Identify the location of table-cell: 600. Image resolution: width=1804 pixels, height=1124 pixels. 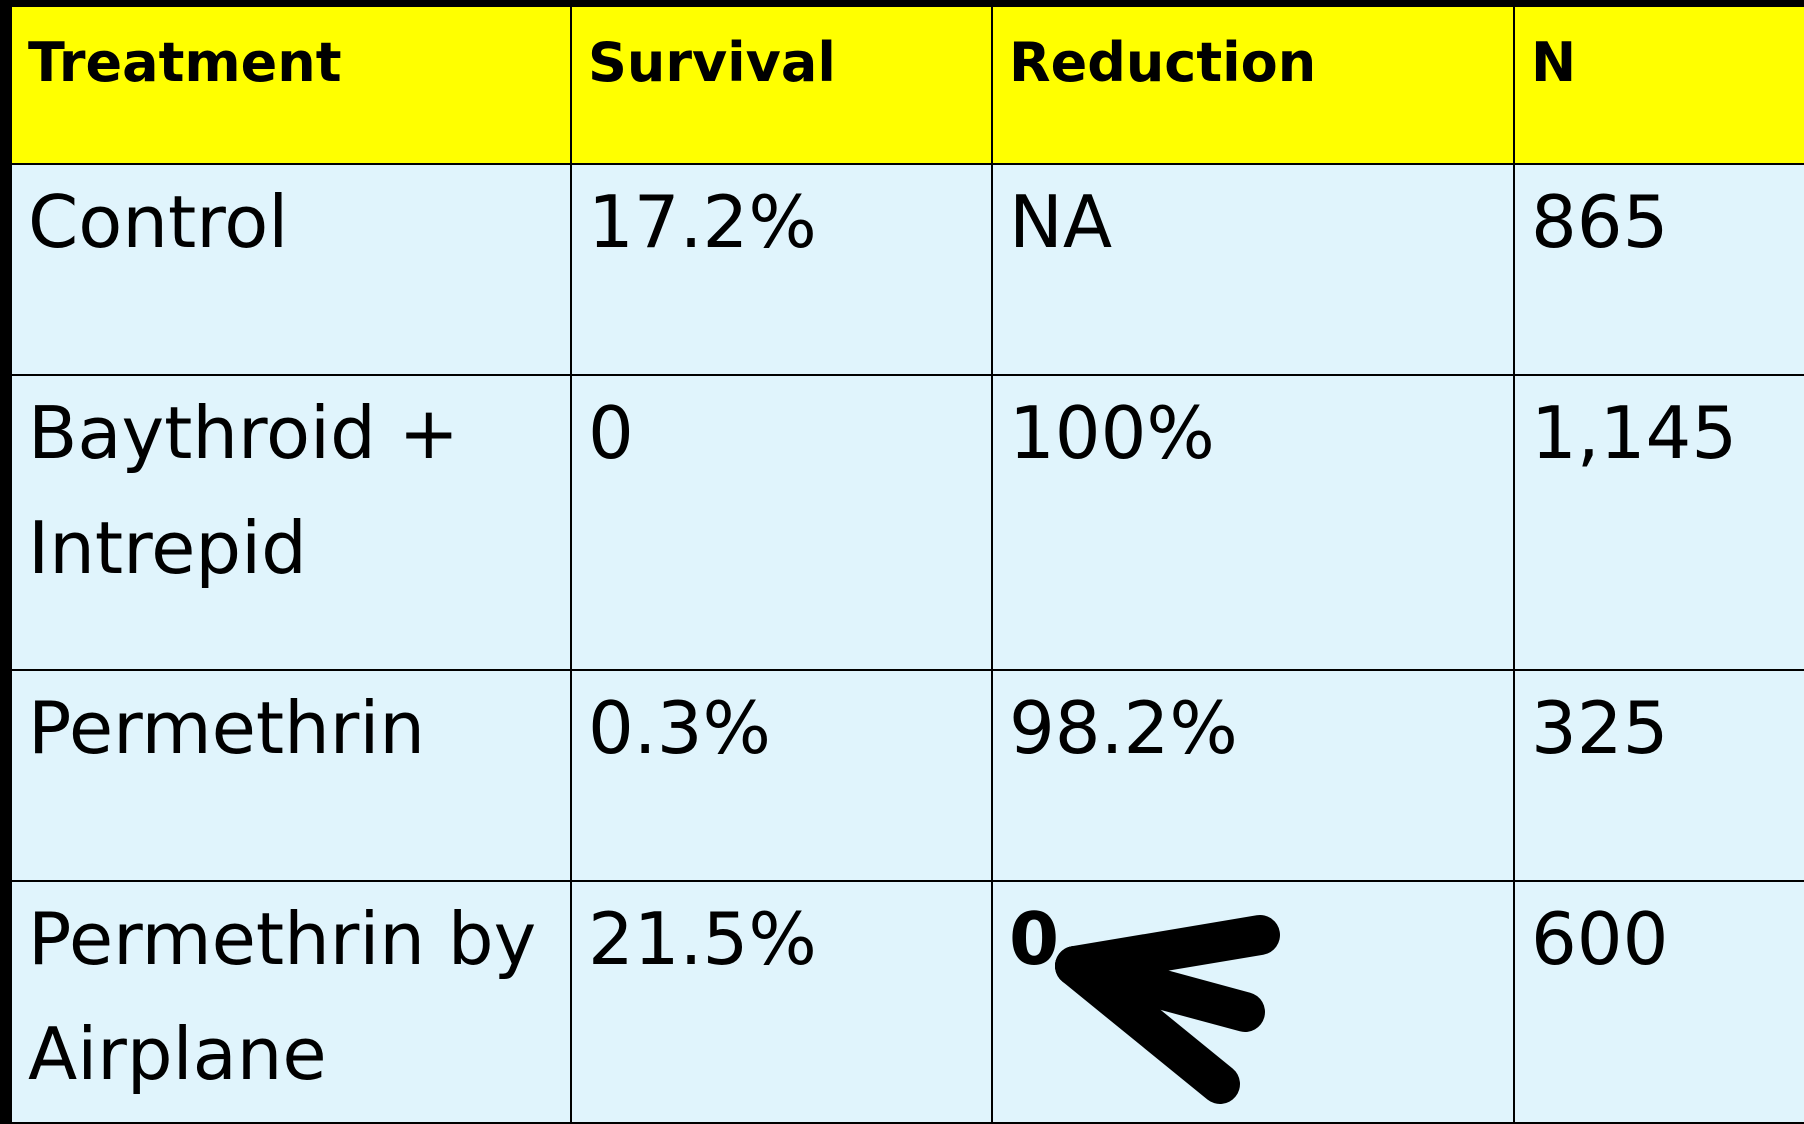
(1659, 1003).